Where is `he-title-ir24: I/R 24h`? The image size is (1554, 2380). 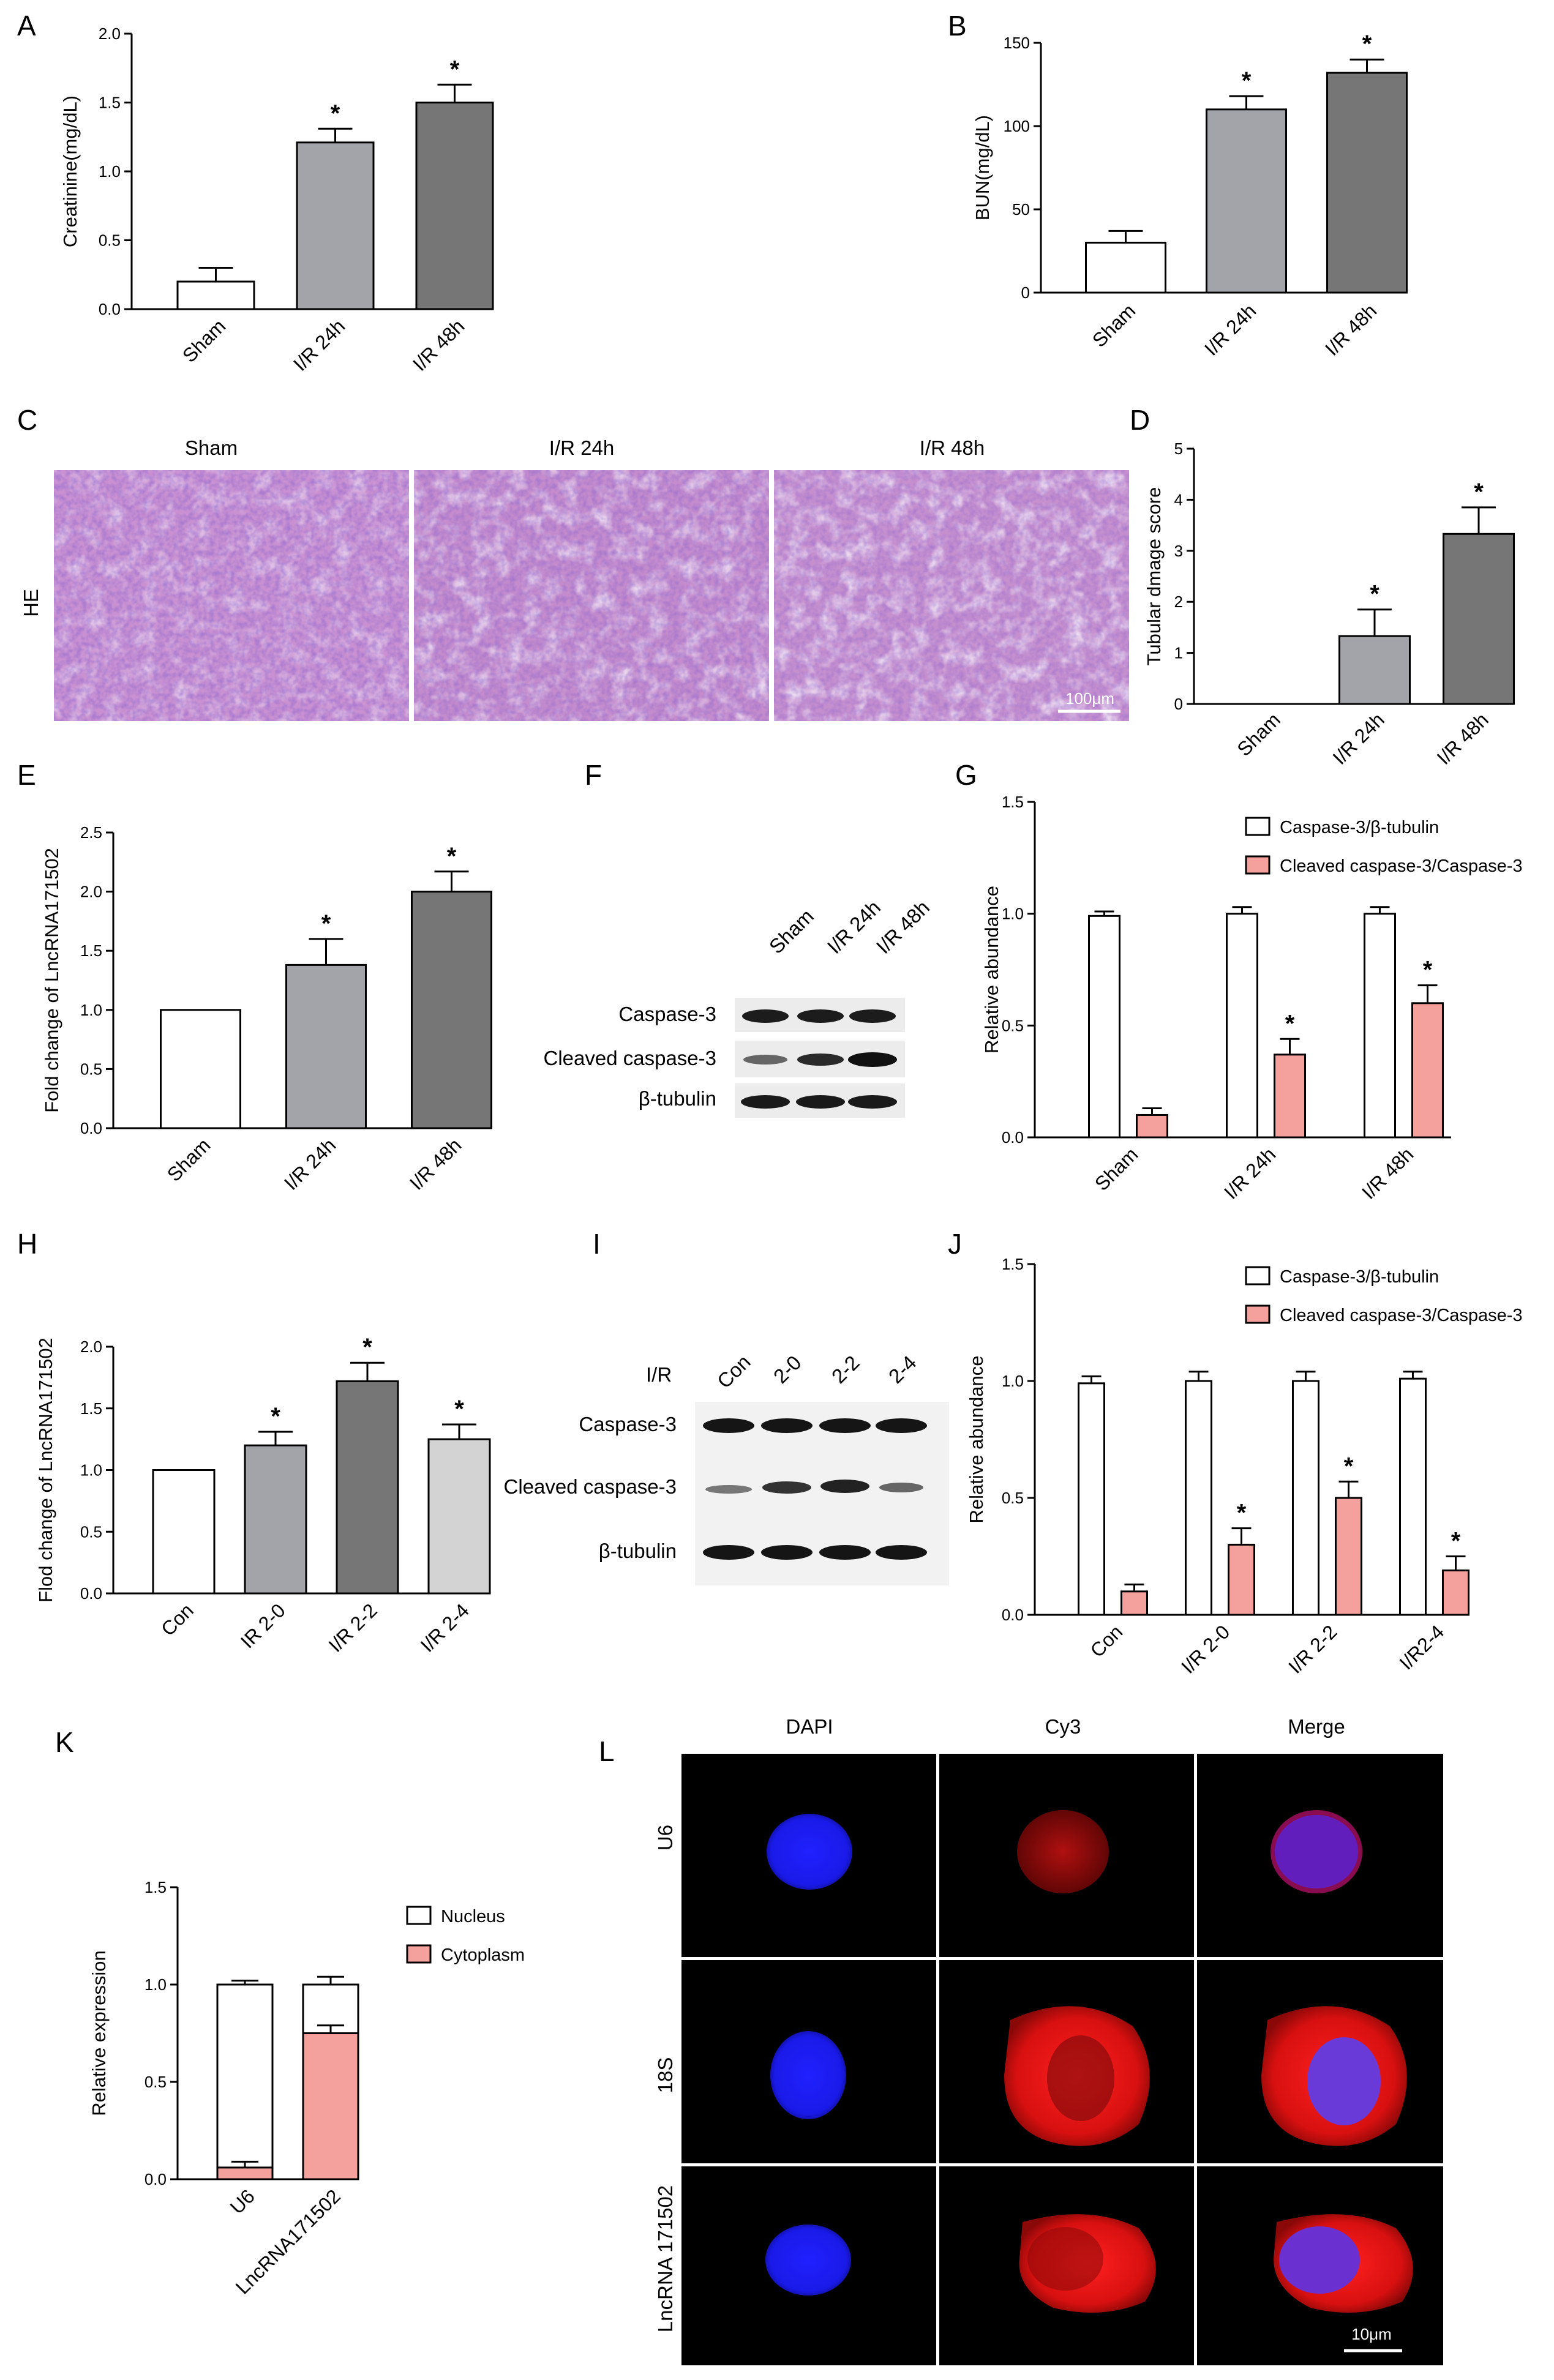
he-title-ir24: I/R 24h is located at coordinates (581, 447).